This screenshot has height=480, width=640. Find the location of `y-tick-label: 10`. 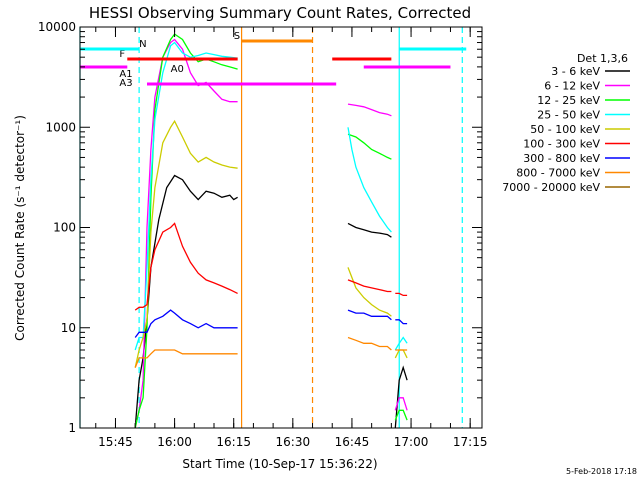

y-tick-label: 10 is located at coordinates (68, 328).